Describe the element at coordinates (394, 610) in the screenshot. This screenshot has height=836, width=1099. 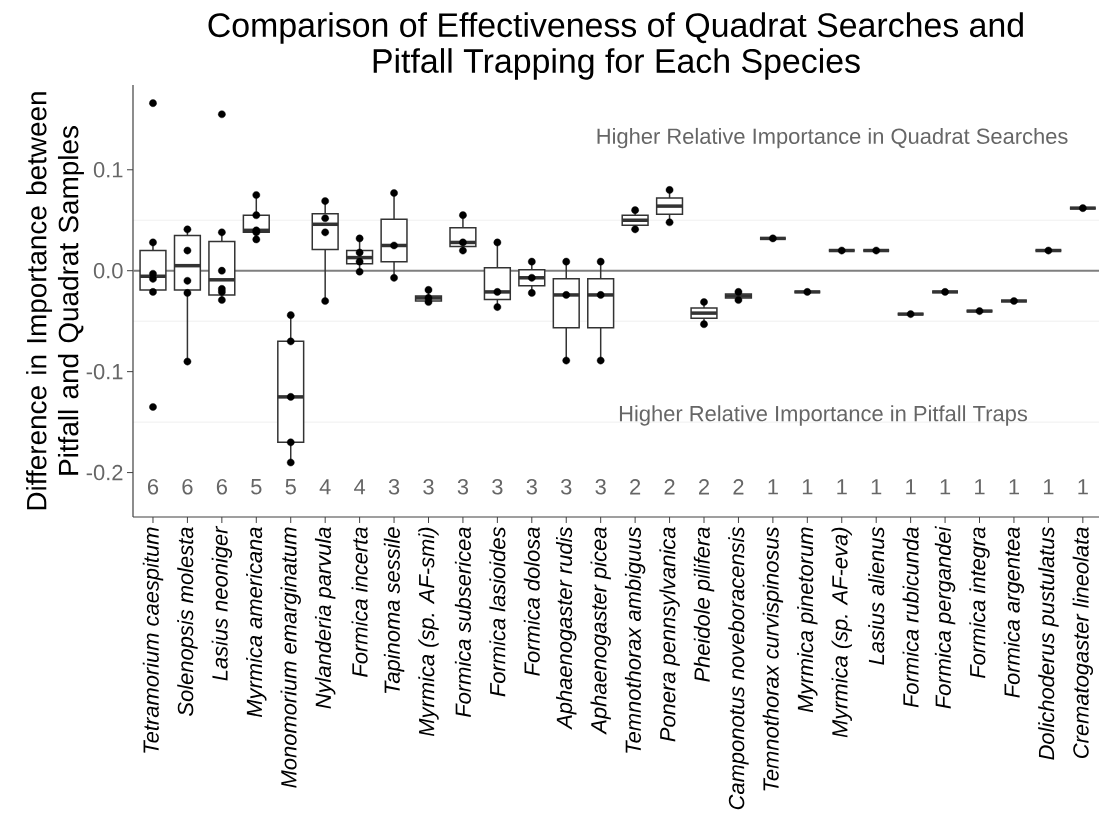
I see `x-tick-label: Tapinoma sessile` at that location.